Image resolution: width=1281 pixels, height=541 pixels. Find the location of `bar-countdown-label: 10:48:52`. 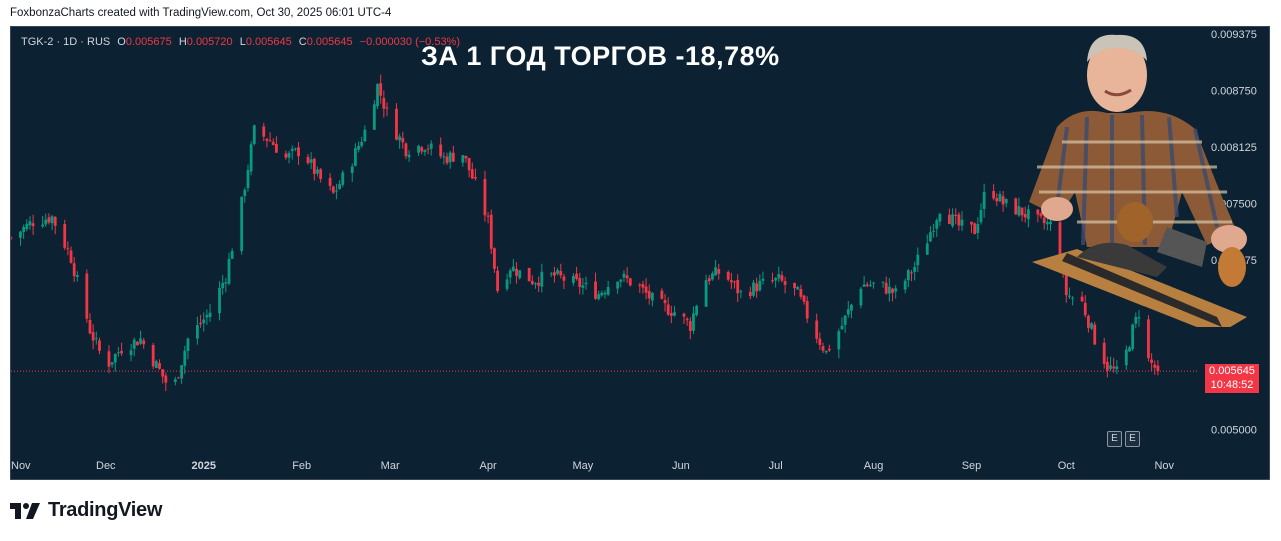

bar-countdown-label: 10:48:52 is located at coordinates (1232, 386).